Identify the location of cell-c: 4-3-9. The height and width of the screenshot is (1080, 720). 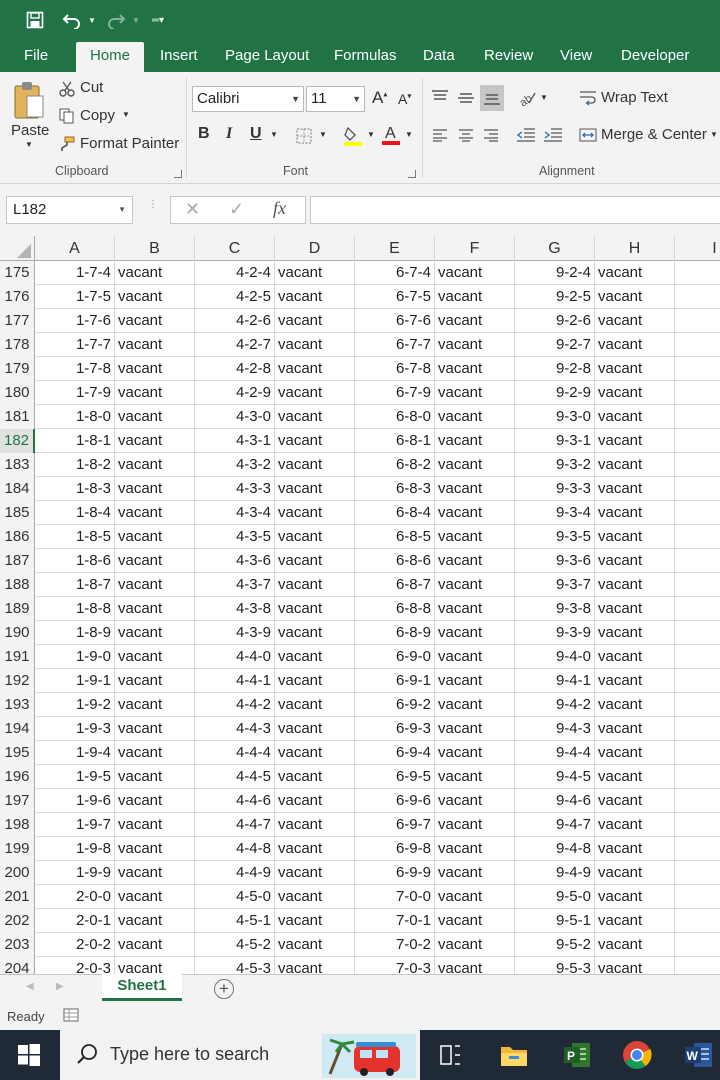
(235, 633).